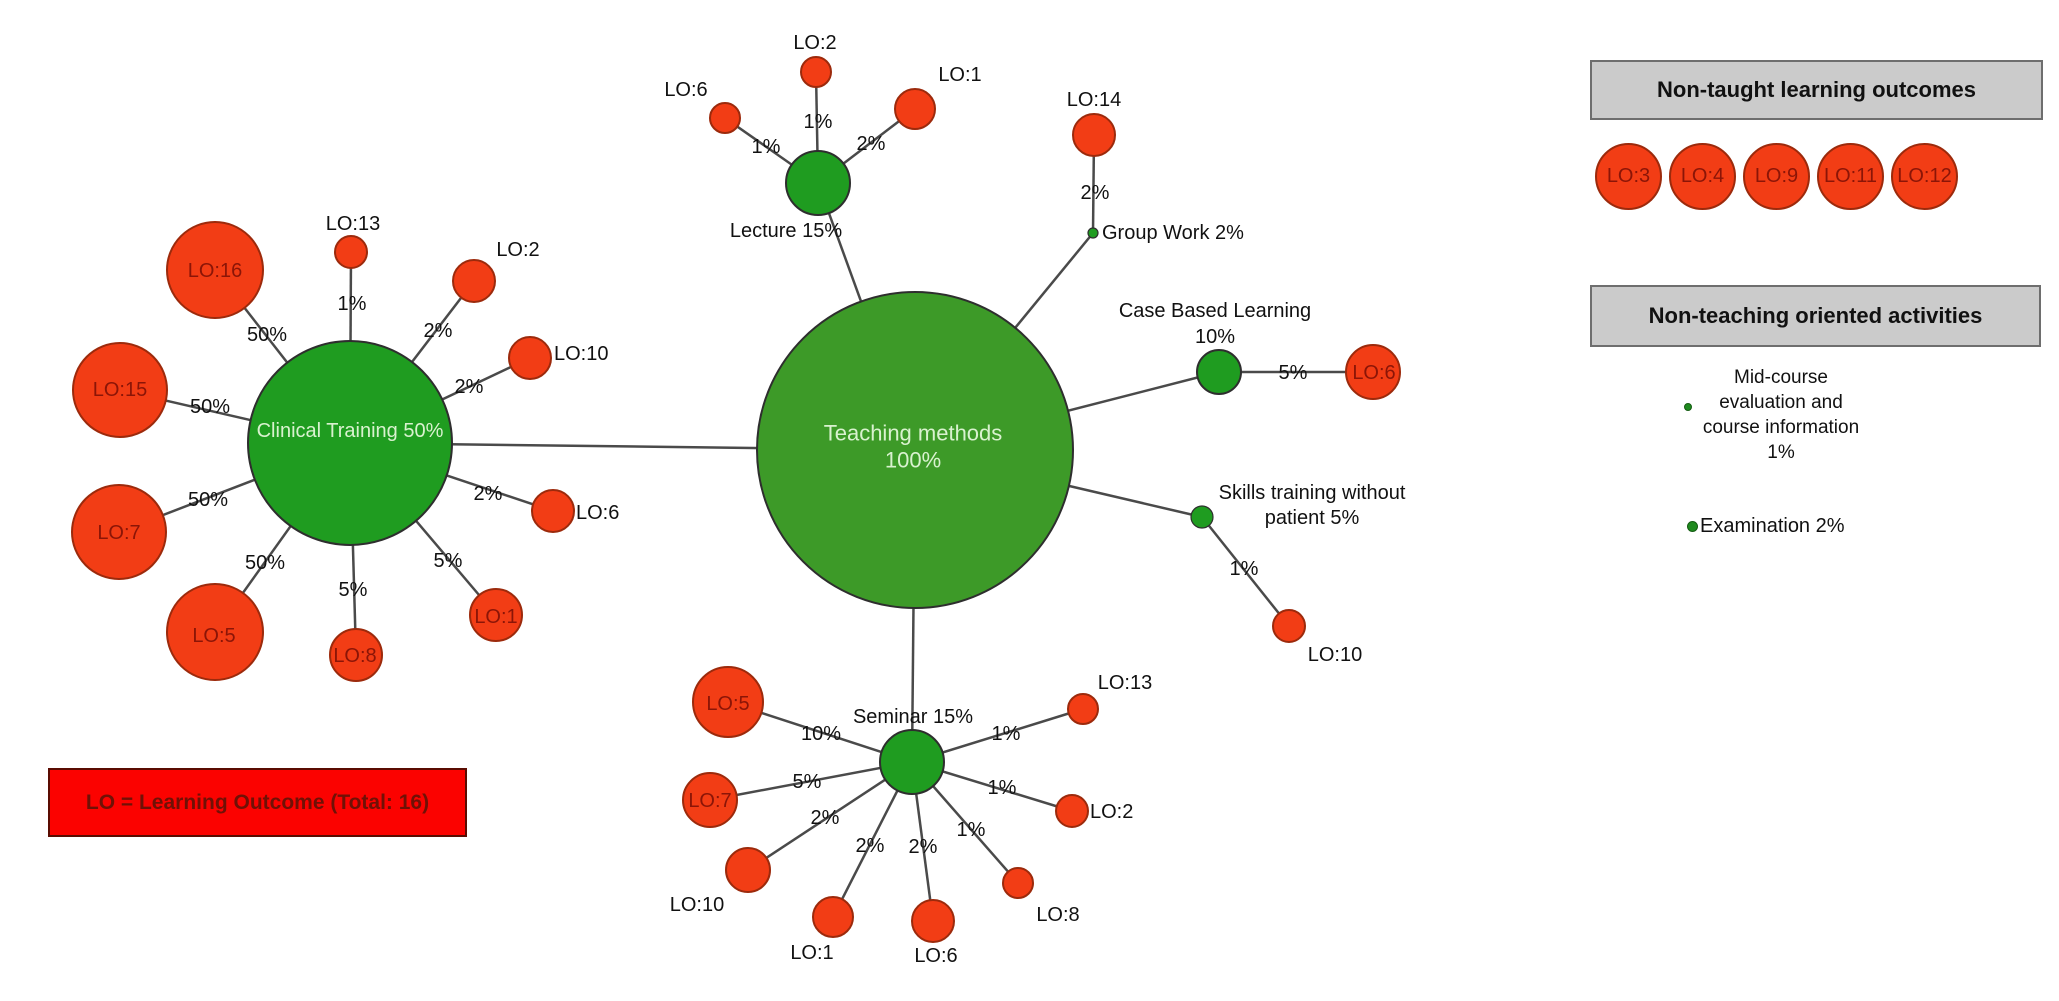 The width and height of the screenshot is (2059, 1001). What do you see at coordinates (474, 281) in the screenshot?
I see `node-c_lo2` at bounding box center [474, 281].